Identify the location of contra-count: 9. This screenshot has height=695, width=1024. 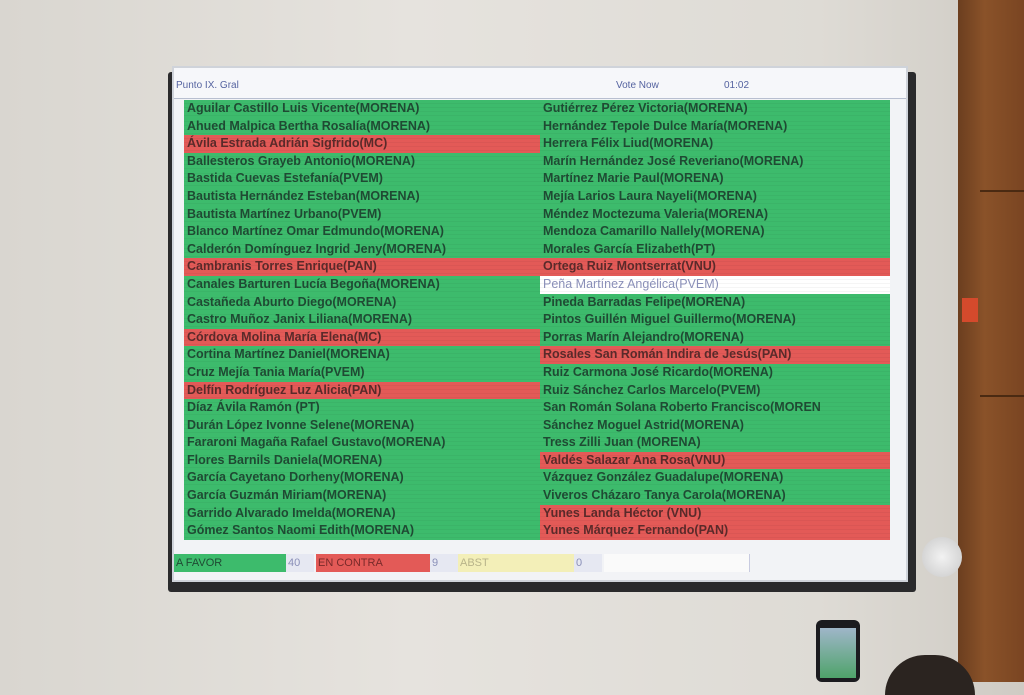
(444, 563).